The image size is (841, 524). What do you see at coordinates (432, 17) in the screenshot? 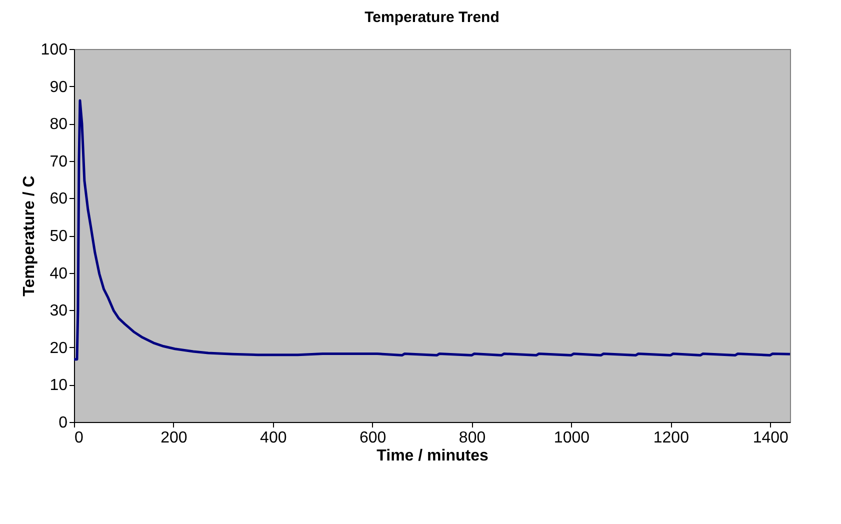
I see `chart-title: Temperature Trend` at bounding box center [432, 17].